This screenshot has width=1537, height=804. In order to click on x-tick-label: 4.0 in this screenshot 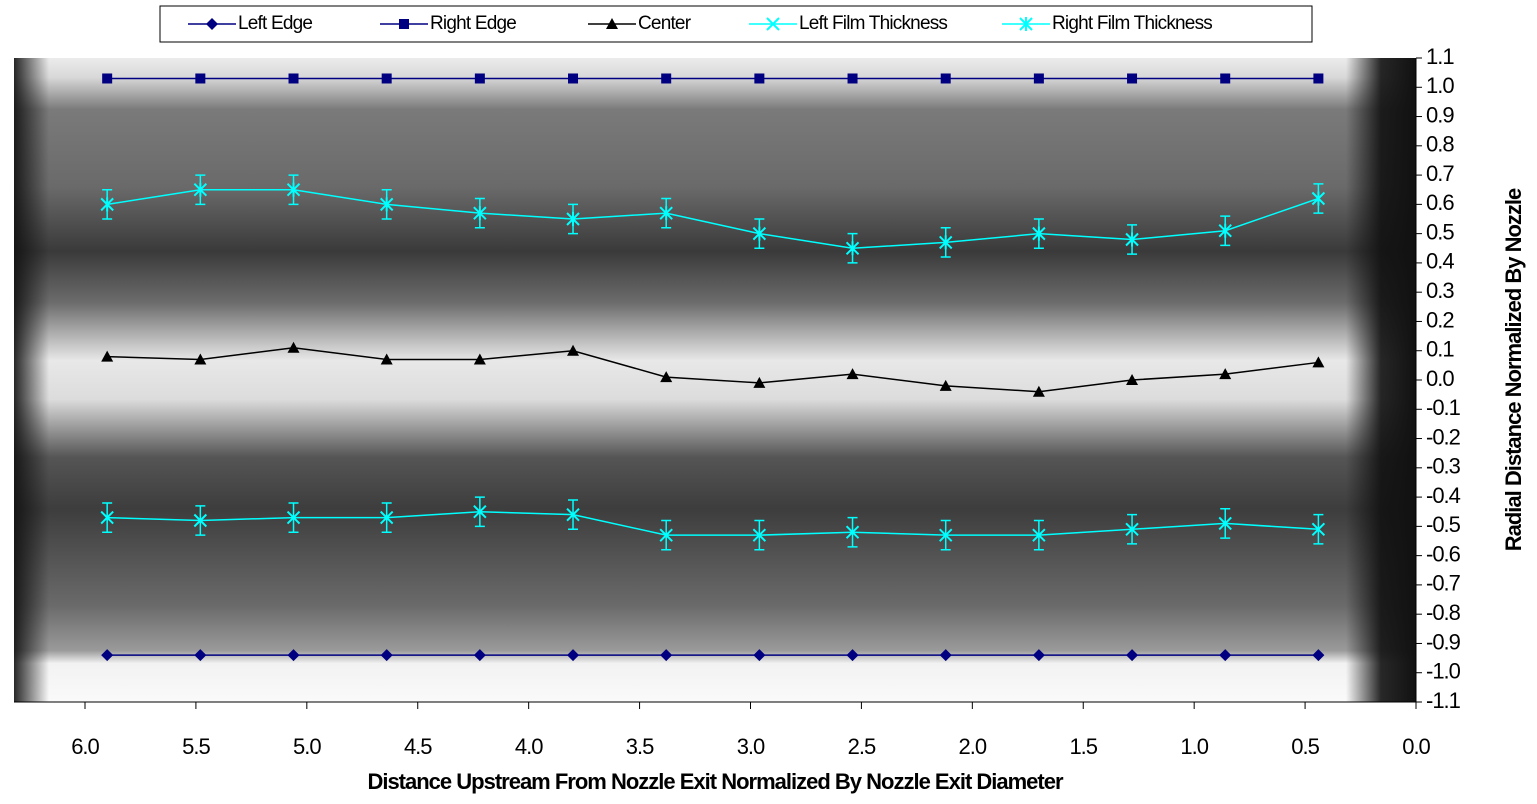, I will do `click(529, 746)`.